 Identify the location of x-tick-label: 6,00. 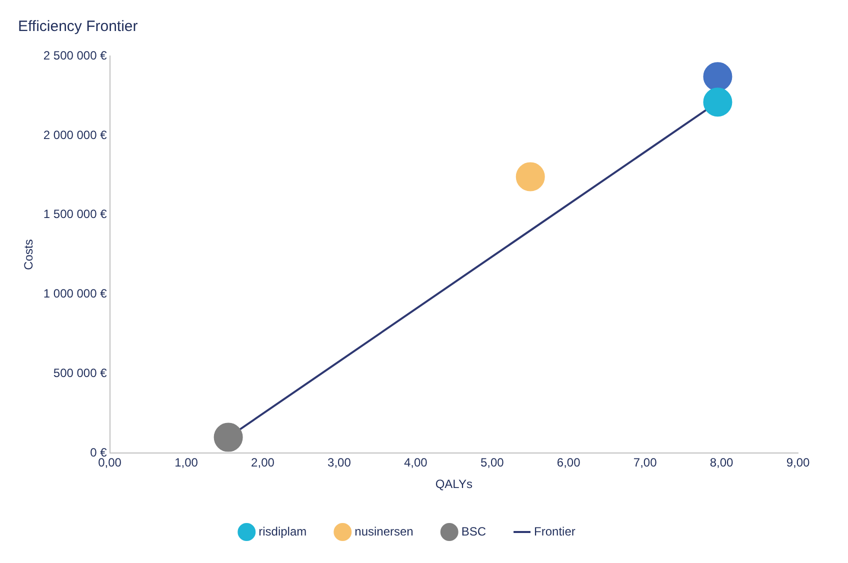
(568, 463).